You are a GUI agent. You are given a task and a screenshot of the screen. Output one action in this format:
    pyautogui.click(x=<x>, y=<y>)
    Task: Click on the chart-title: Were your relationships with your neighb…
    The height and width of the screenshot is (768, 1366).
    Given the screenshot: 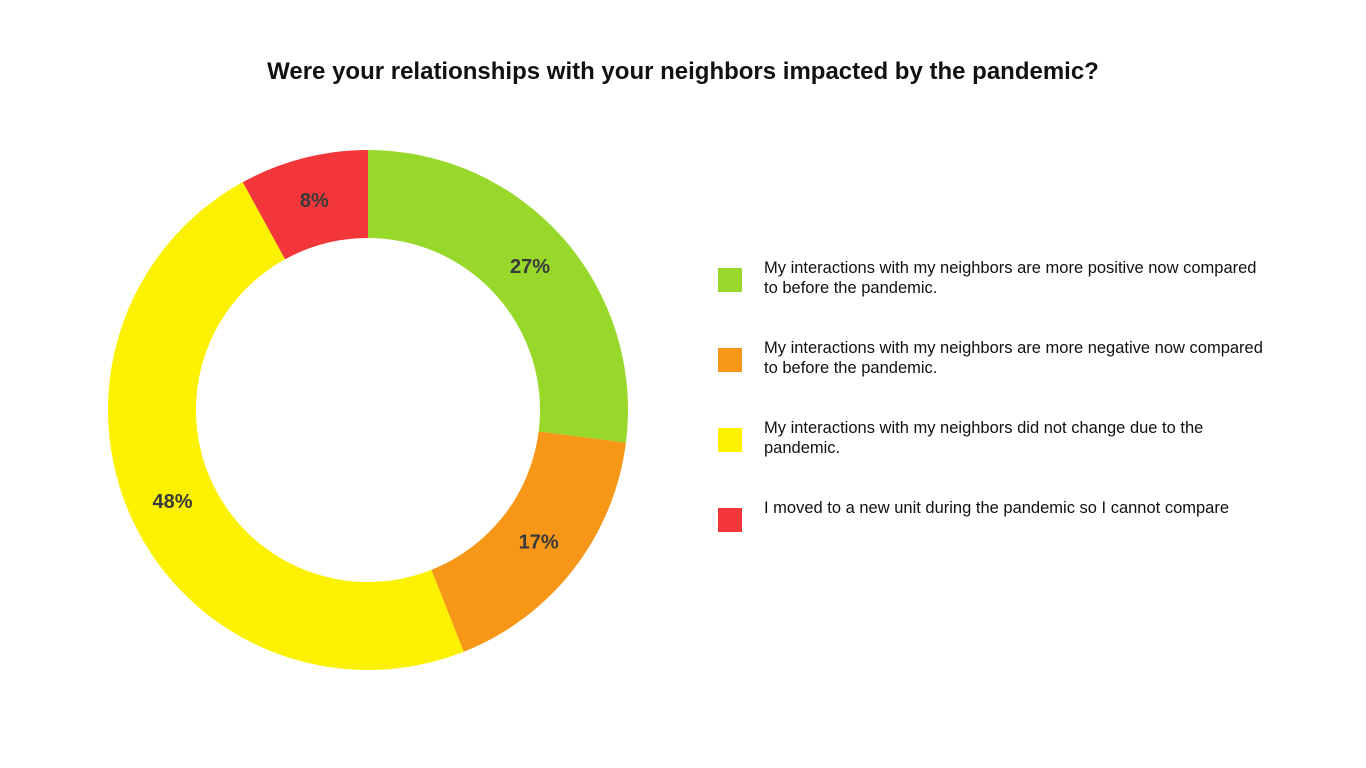 What is the action you would take?
    pyautogui.click(x=683, y=71)
    